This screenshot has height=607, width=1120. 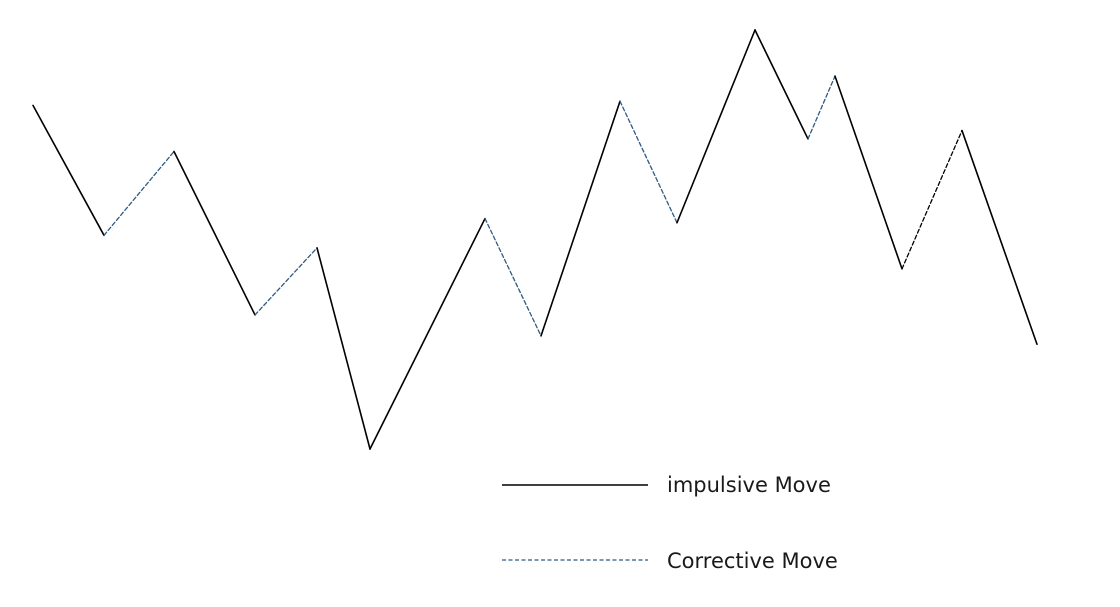 What do you see at coordinates (670, 523) in the screenshot?
I see `legend: impulsive Move Corrective Move` at bounding box center [670, 523].